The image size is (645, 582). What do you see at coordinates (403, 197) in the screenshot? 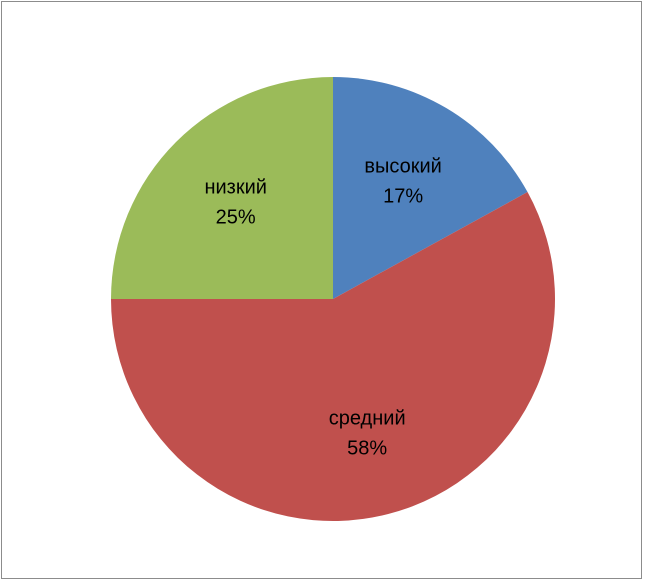
I see `slice-percent-label: 17%` at bounding box center [403, 197].